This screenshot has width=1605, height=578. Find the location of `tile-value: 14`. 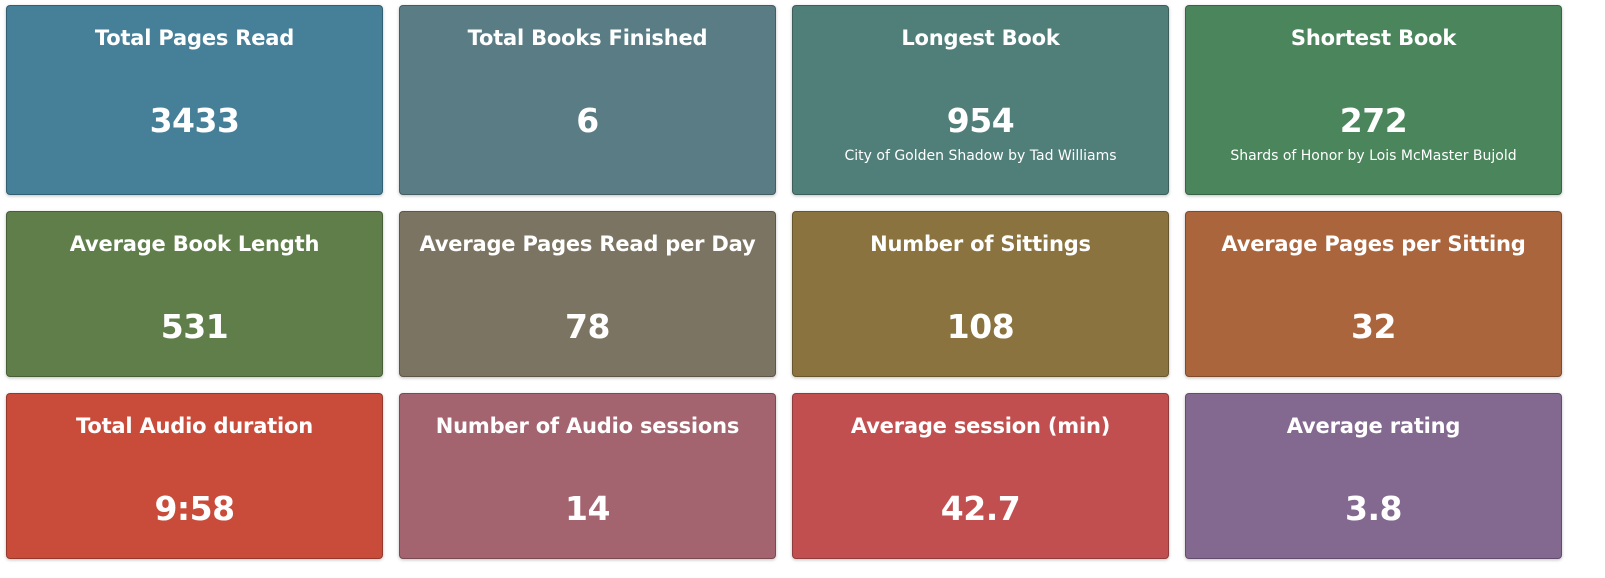

tile-value: 14 is located at coordinates (587, 508).